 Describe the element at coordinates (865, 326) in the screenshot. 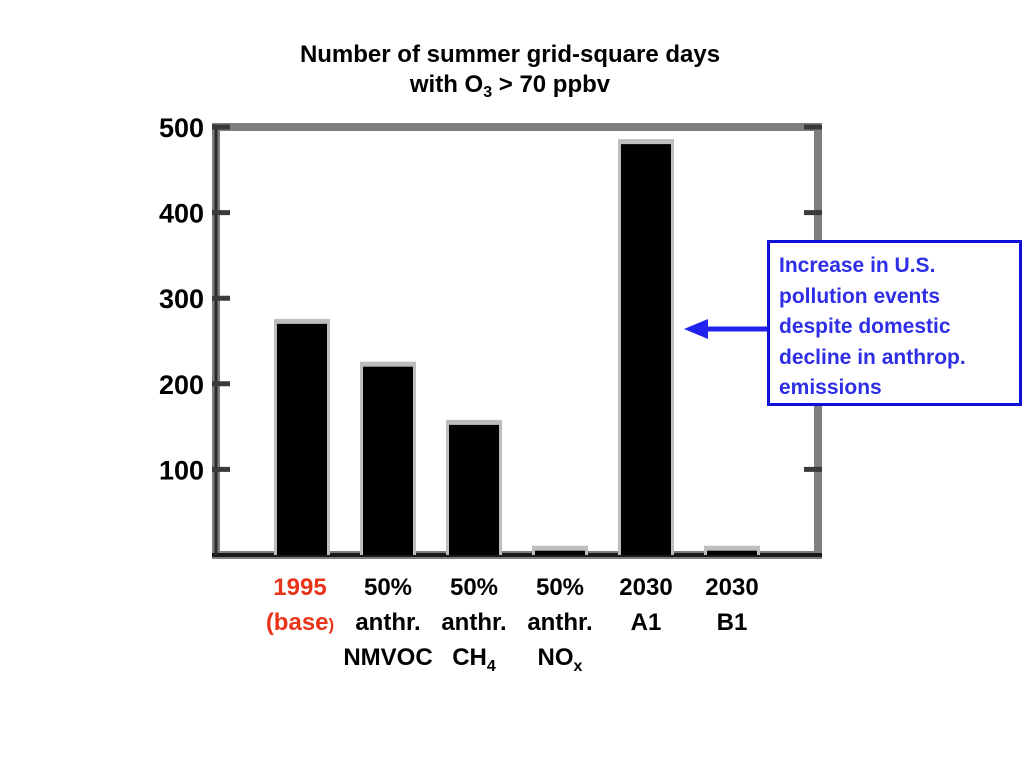

I see `annotation-line: despite domestic` at that location.